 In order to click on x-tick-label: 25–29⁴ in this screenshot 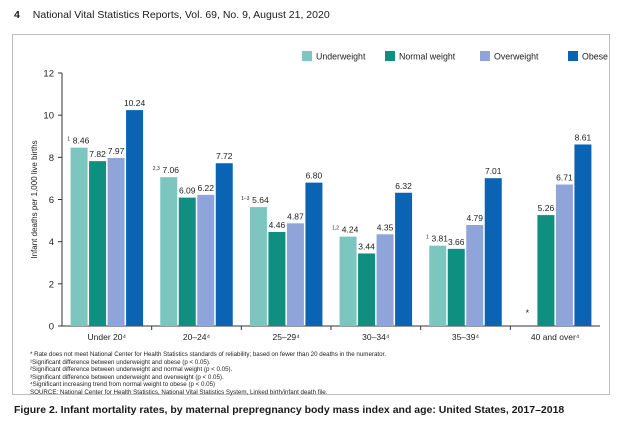, I will do `click(287, 337)`.